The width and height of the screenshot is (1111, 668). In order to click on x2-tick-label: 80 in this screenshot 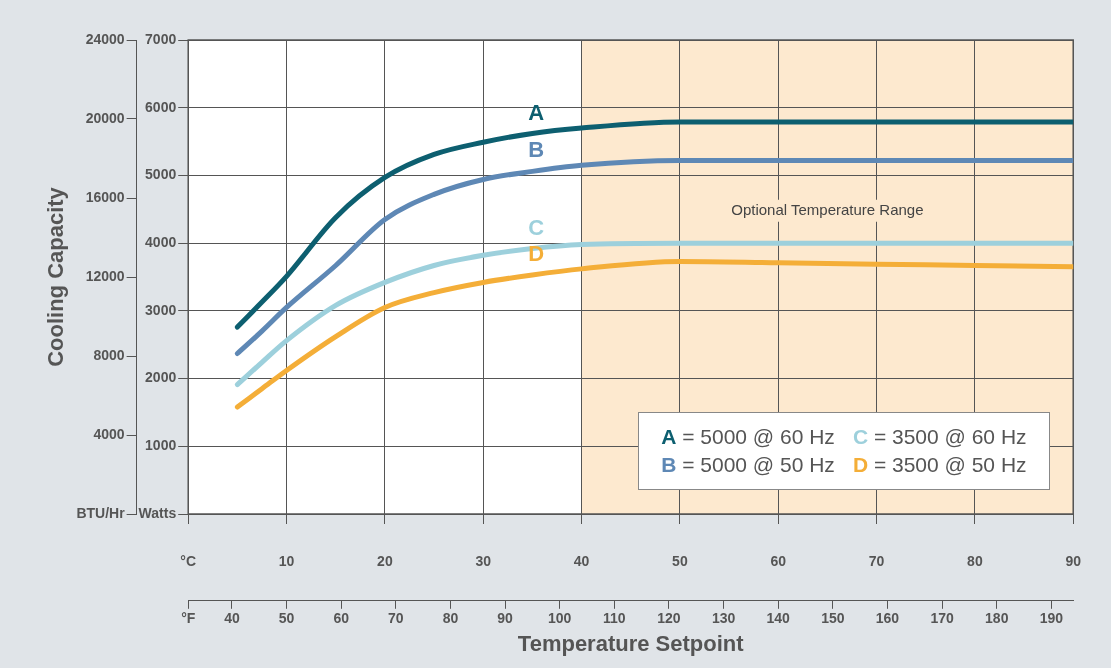, I will do `click(450, 618)`.